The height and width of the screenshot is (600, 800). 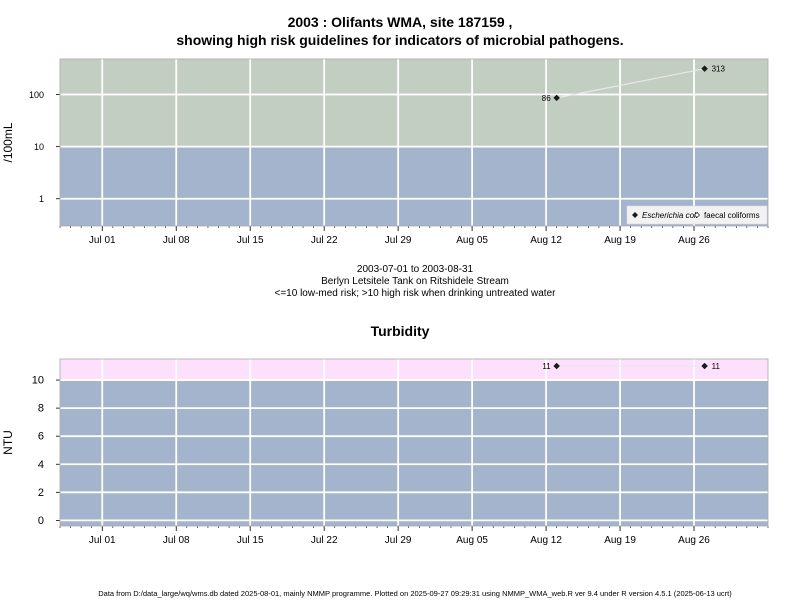 What do you see at coordinates (620, 540) in the screenshot?
I see `turb-x-tick-label: Aug 19` at bounding box center [620, 540].